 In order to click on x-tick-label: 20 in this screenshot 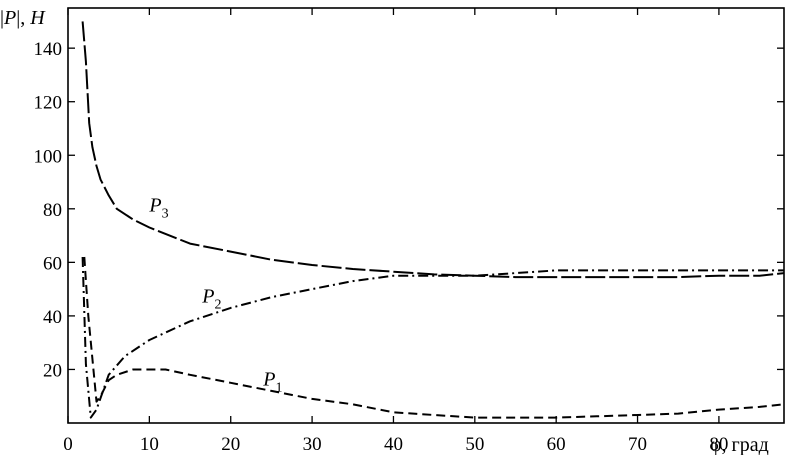, I will do `click(230, 444)`.